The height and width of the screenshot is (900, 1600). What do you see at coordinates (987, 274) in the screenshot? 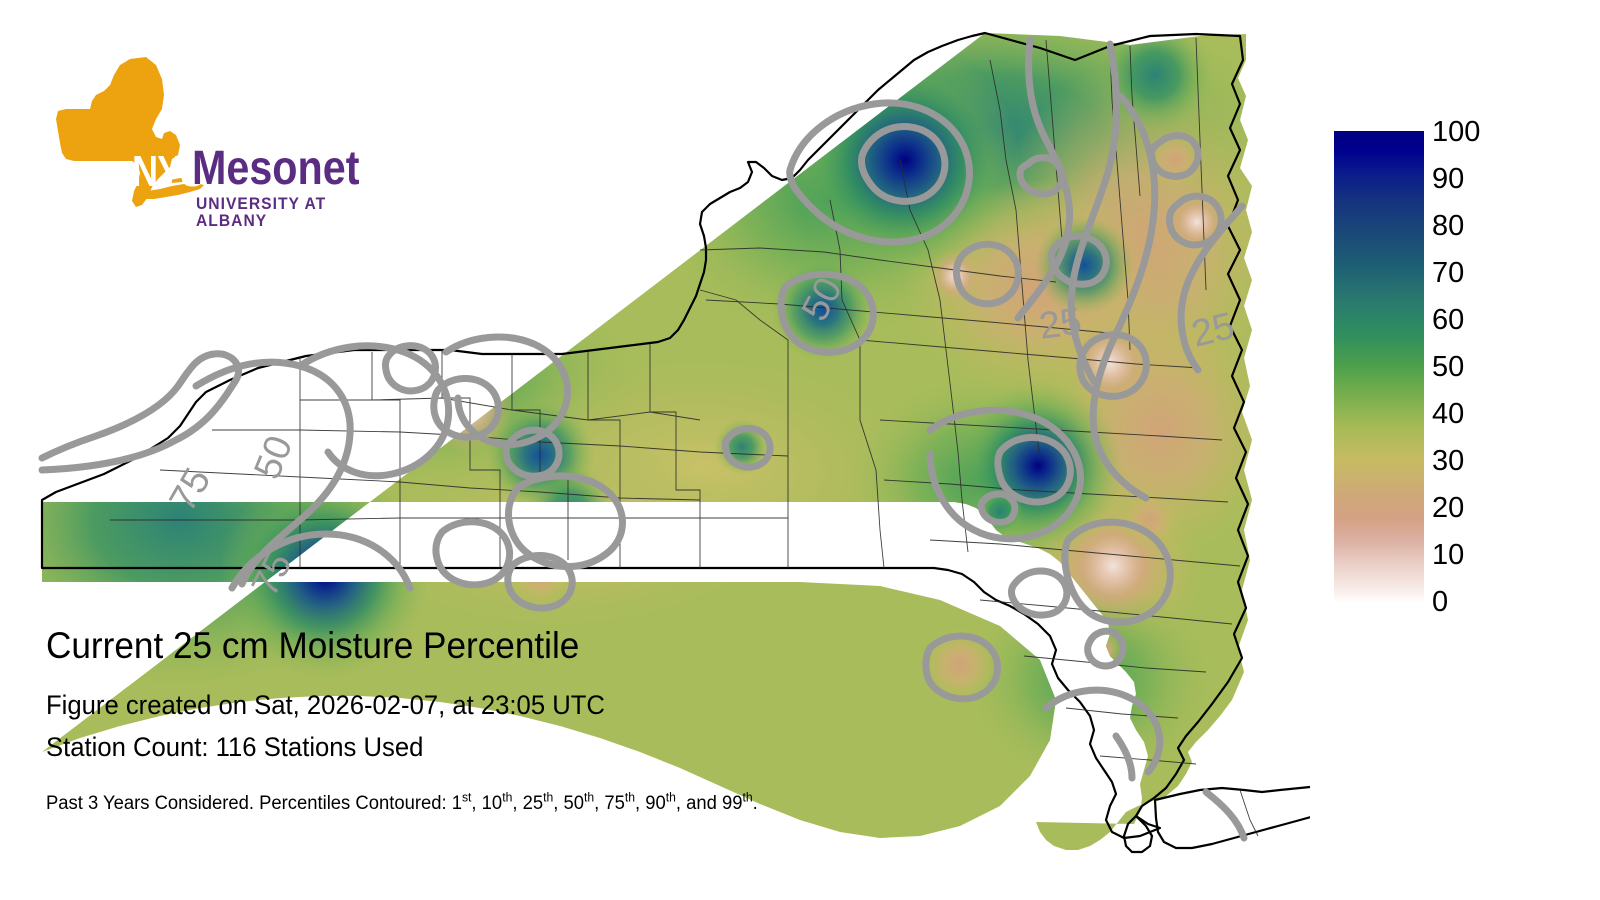
I see `contour-25-central-dry` at bounding box center [987, 274].